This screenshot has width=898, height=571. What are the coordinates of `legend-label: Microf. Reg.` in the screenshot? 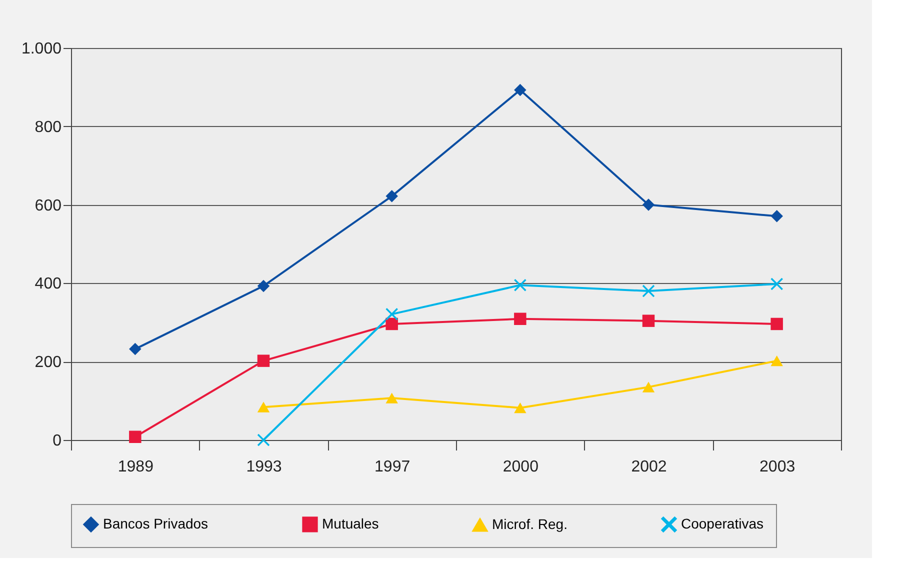 It's located at (530, 524).